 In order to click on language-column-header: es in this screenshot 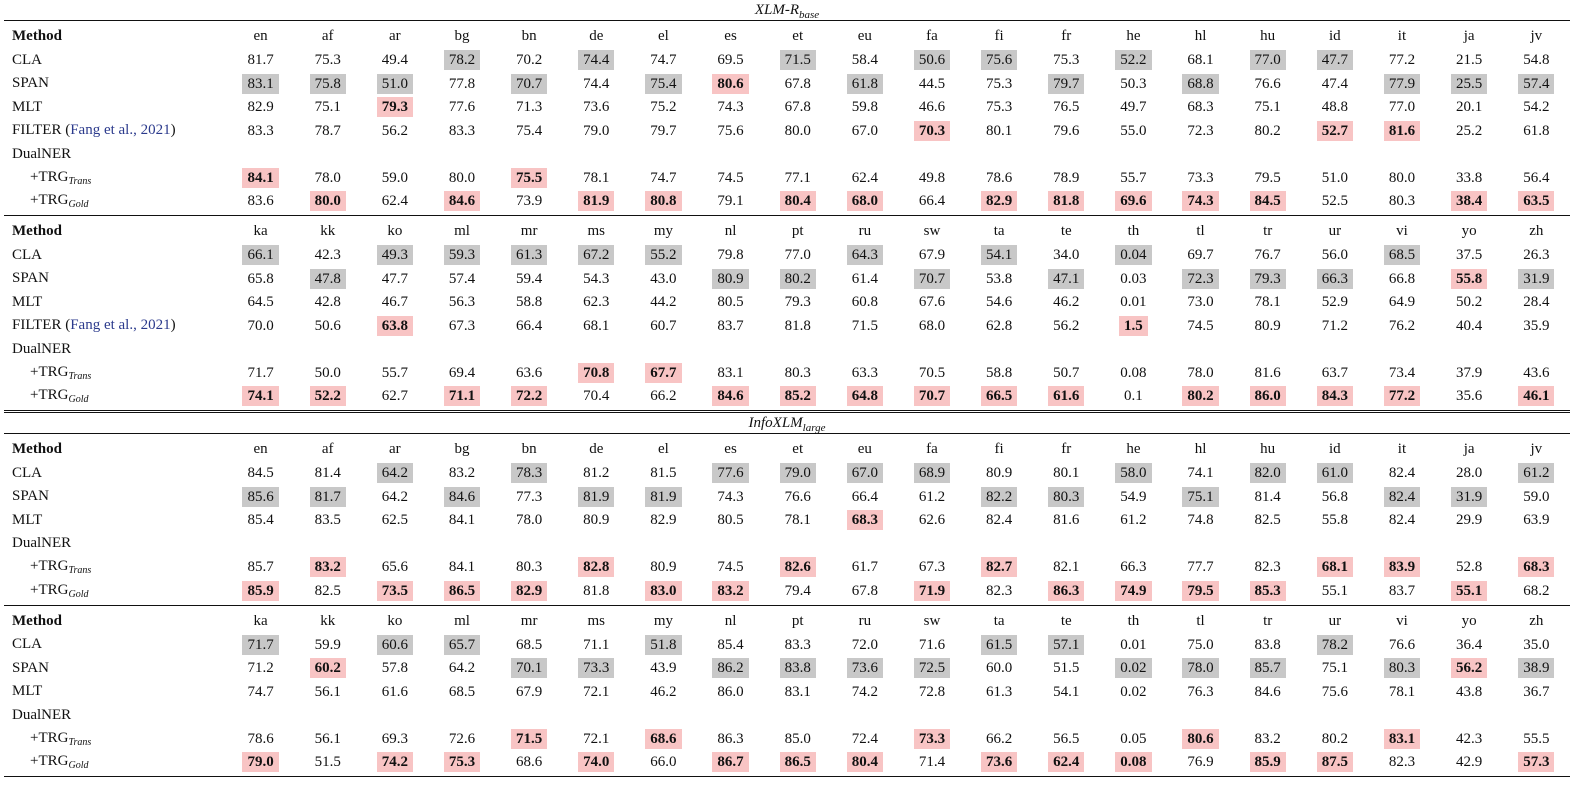, I will do `click(730, 449)`.